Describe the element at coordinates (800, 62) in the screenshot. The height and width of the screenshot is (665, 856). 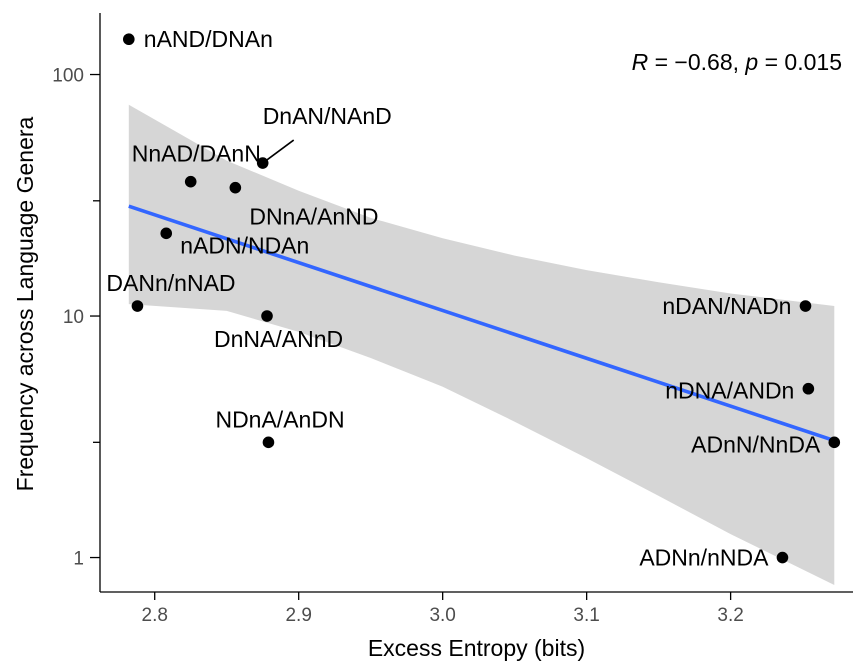
I see `stat-value: = 0.015` at that location.